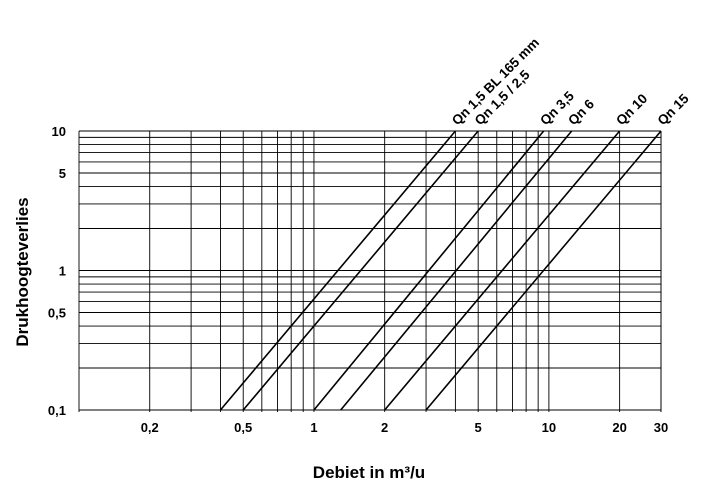 Image resolution: width=712 pixels, height=487 pixels. Describe the element at coordinates (369, 472) in the screenshot. I see `x-axis-title: Debiet in m³/u` at that location.